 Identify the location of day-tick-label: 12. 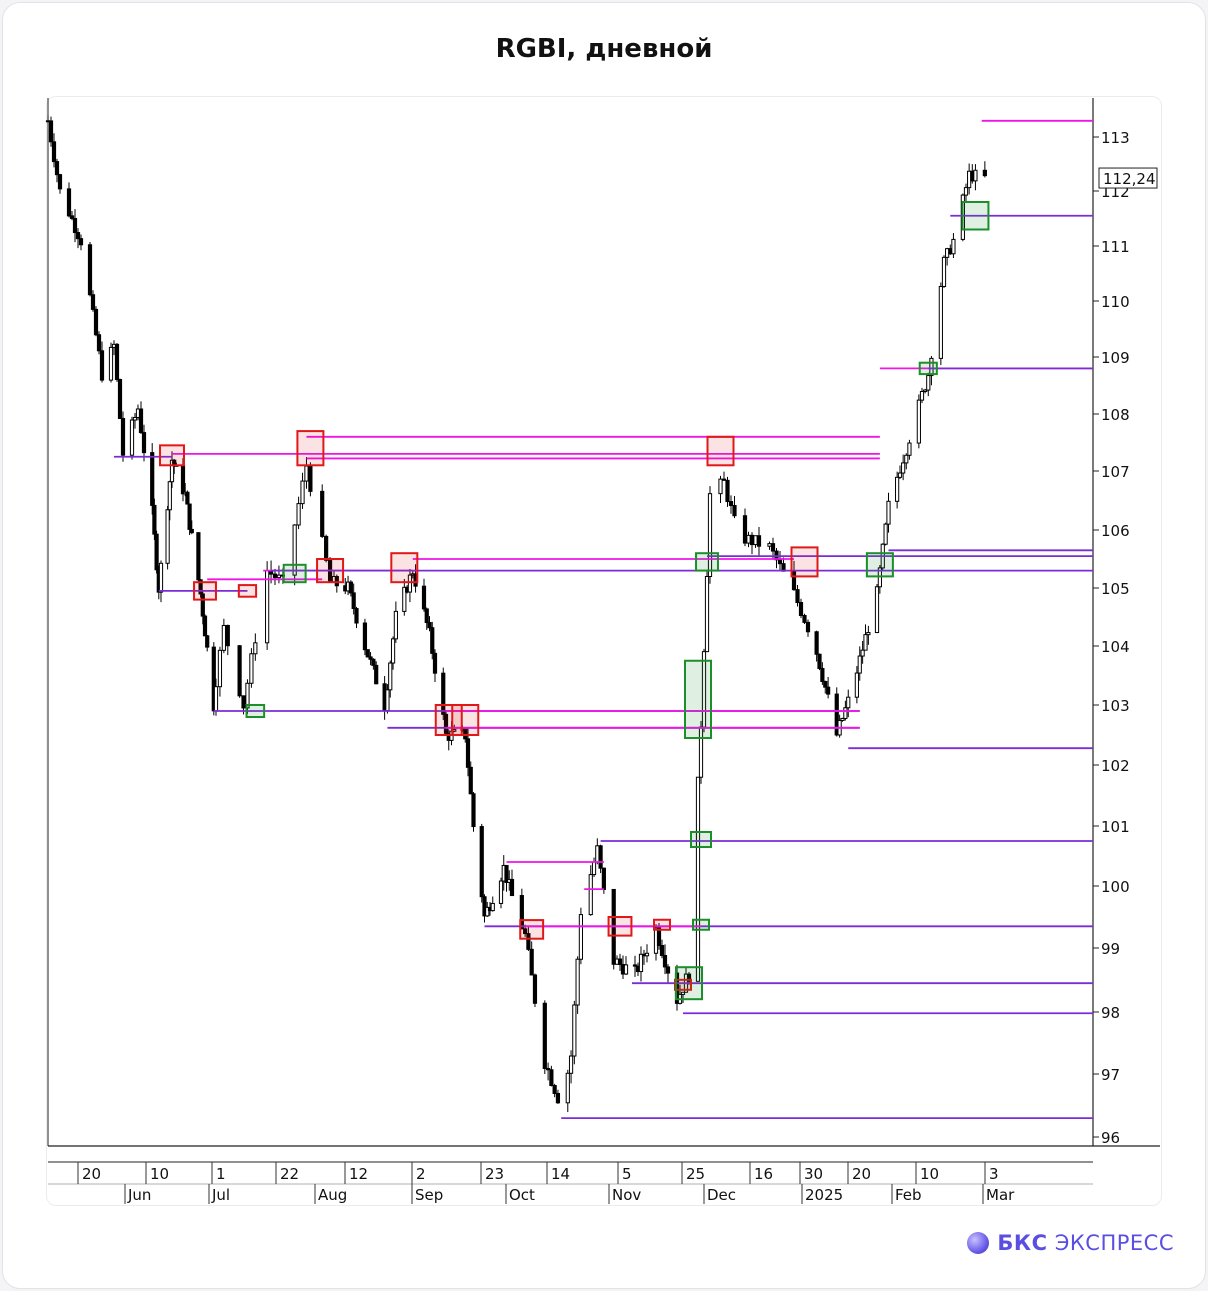
(358, 1174).